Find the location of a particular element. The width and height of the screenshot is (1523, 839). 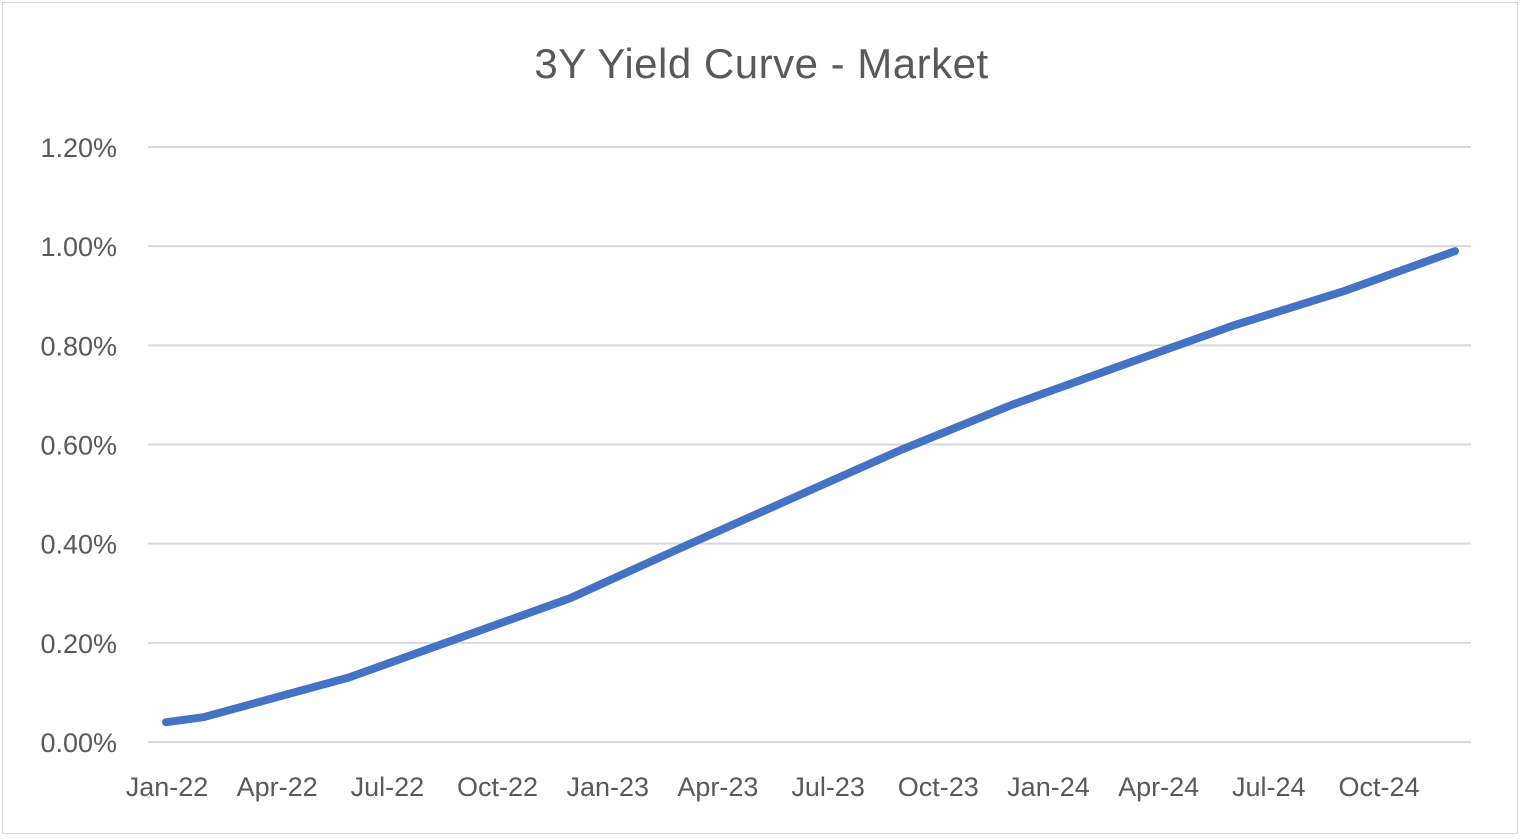

x-tick-label: Oct-22 is located at coordinates (497, 787).